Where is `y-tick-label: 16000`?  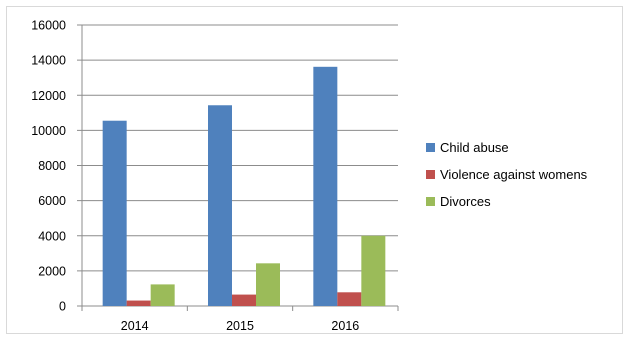 y-tick-label: 16000 is located at coordinates (48, 26).